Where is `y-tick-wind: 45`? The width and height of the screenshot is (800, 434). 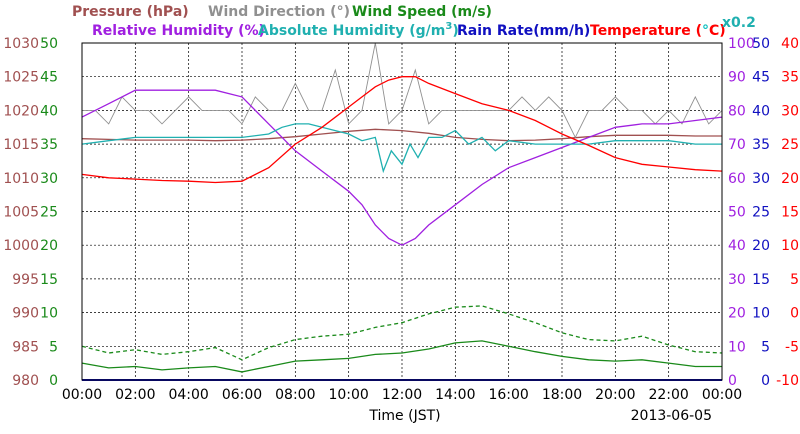
y-tick-wind: 45 is located at coordinates (49, 78).